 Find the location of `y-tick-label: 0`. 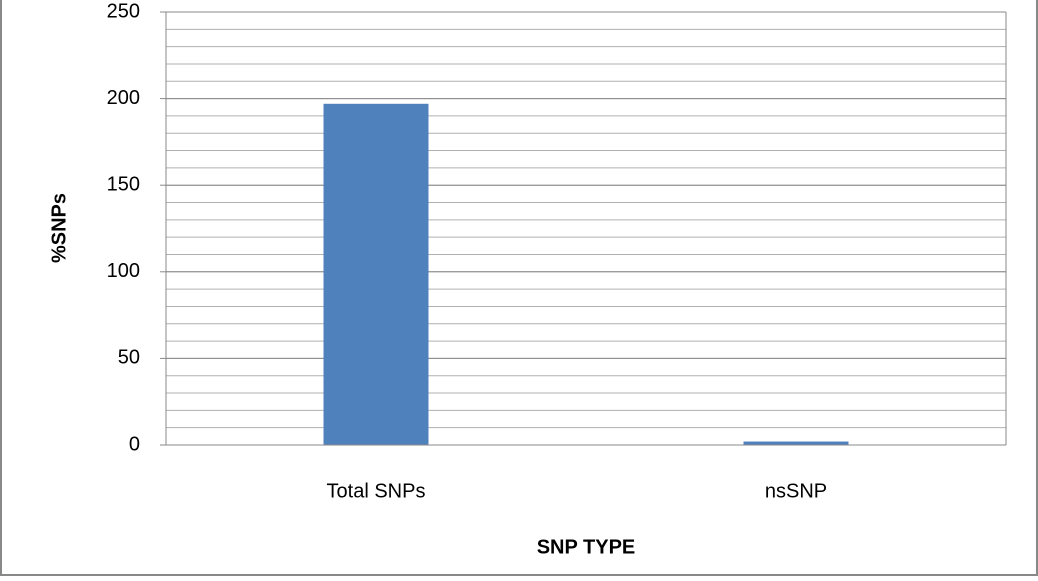

y-tick-label: 0 is located at coordinates (134, 444).